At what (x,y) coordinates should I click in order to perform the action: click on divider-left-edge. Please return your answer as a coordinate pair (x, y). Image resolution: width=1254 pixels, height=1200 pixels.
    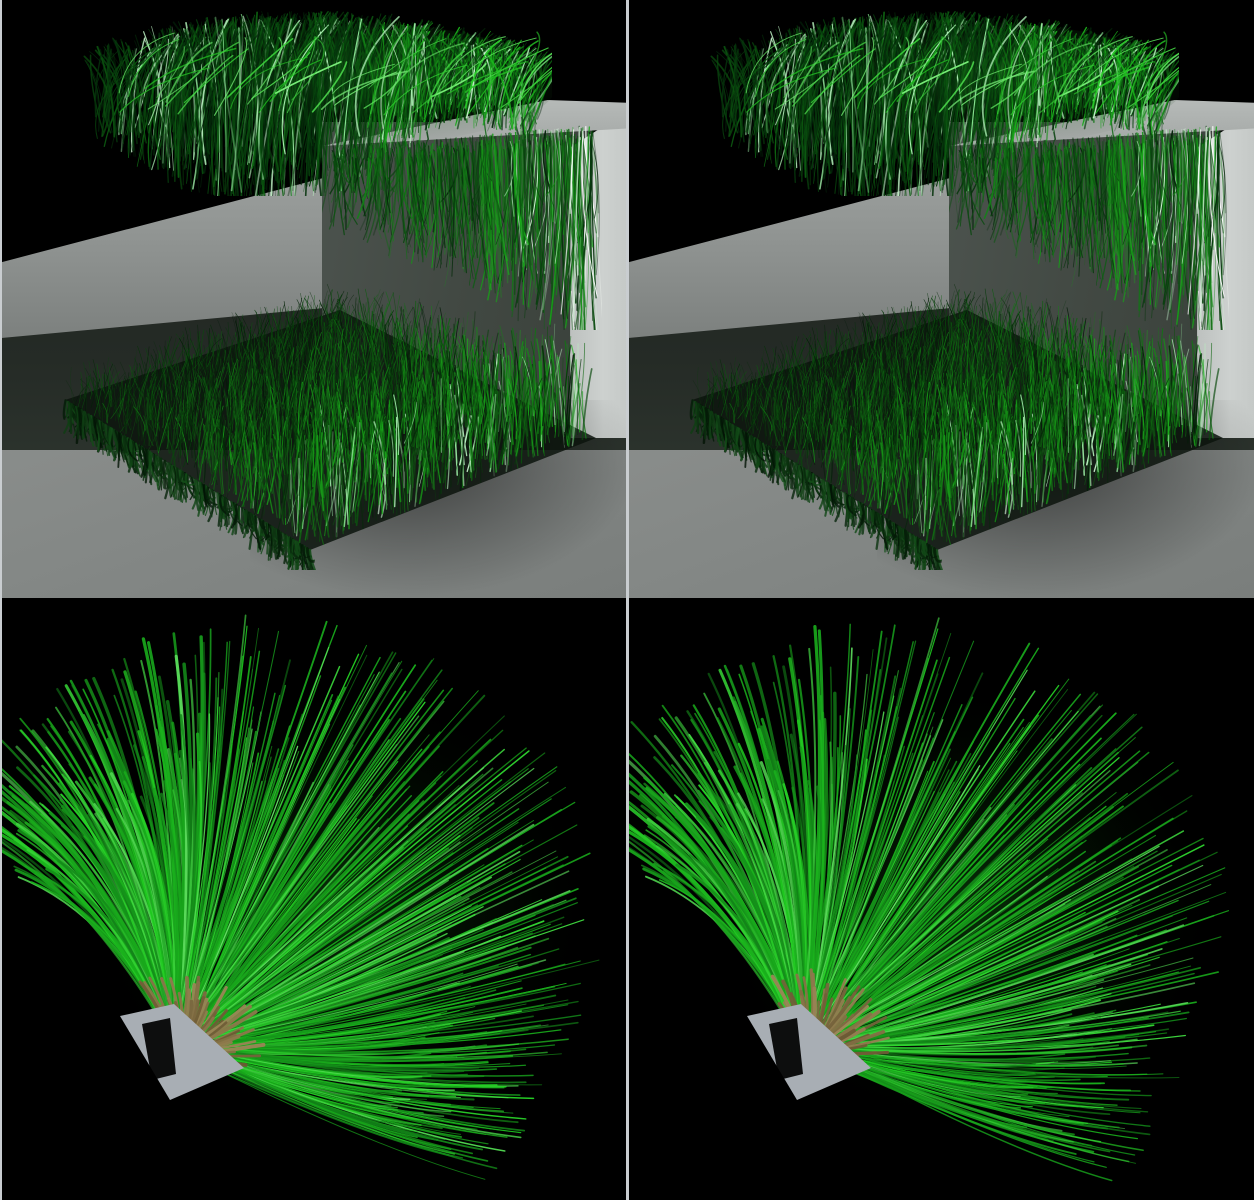
    Looking at the image, I should click on (1, 299).